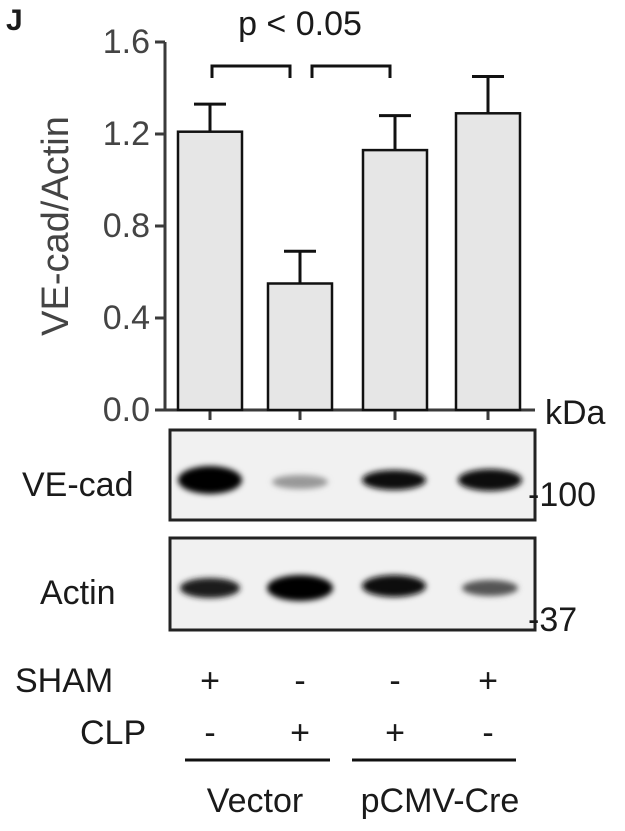 Image resolution: width=625 pixels, height=831 pixels. Describe the element at coordinates (126, 318) in the screenshot. I see `y-tick-label: 0.4` at that location.